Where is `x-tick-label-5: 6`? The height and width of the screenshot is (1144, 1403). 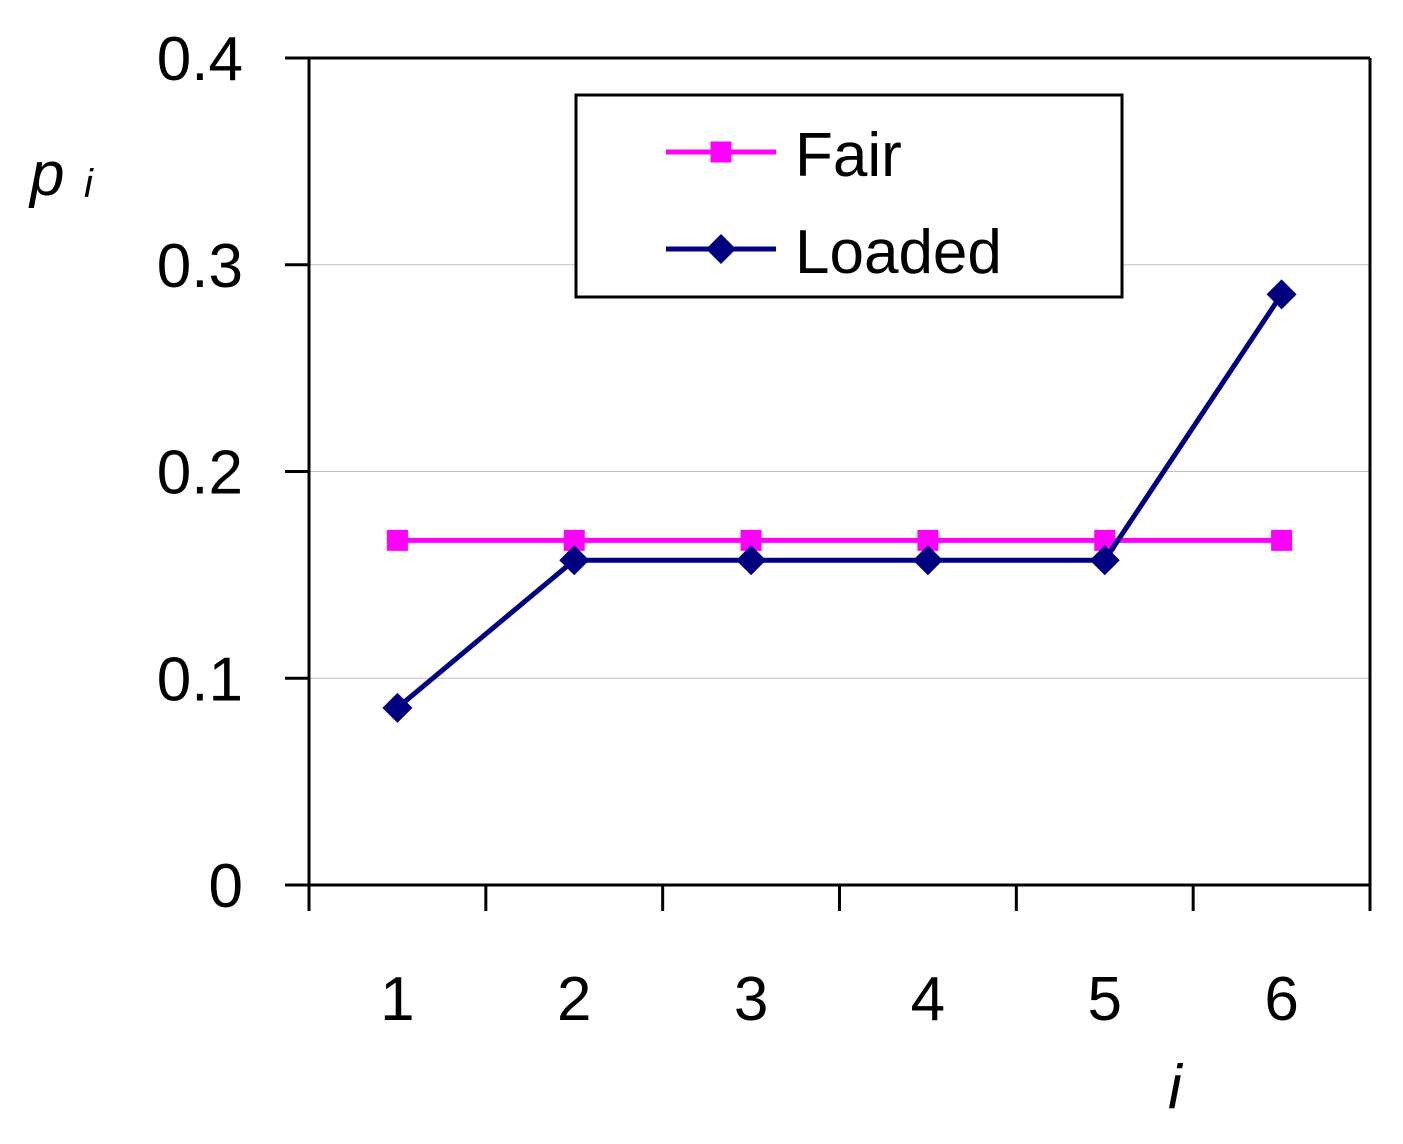 x-tick-label-5: 6 is located at coordinates (1281, 999).